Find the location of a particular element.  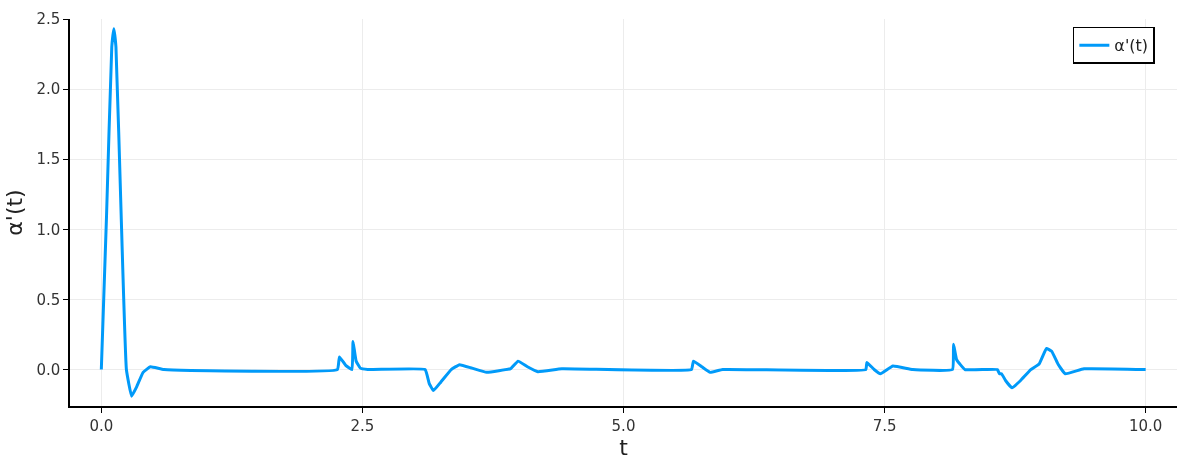

x-tick-label: 0.0 is located at coordinates (101, 425).